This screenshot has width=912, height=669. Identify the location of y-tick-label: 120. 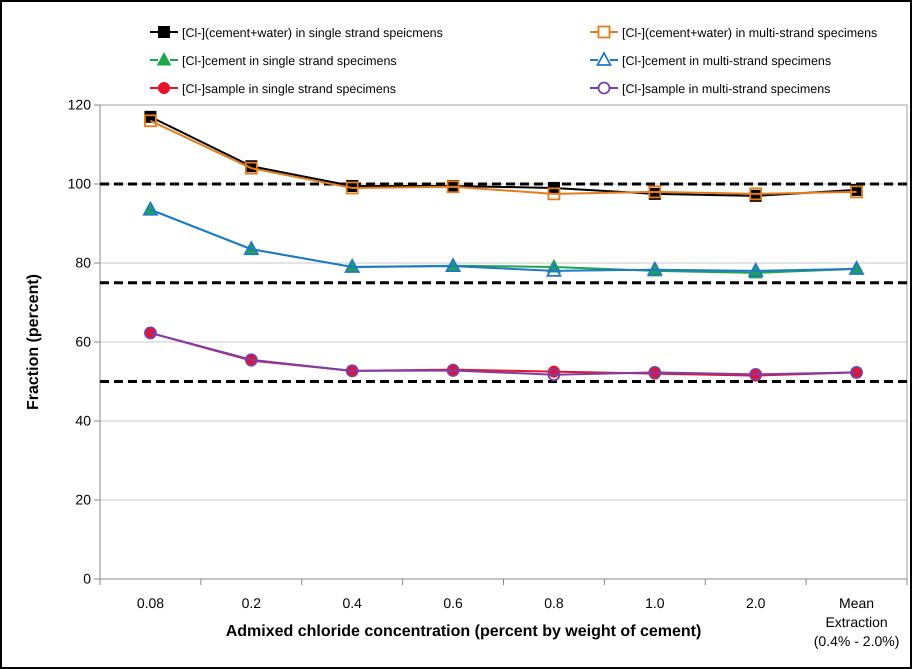
(80, 104).